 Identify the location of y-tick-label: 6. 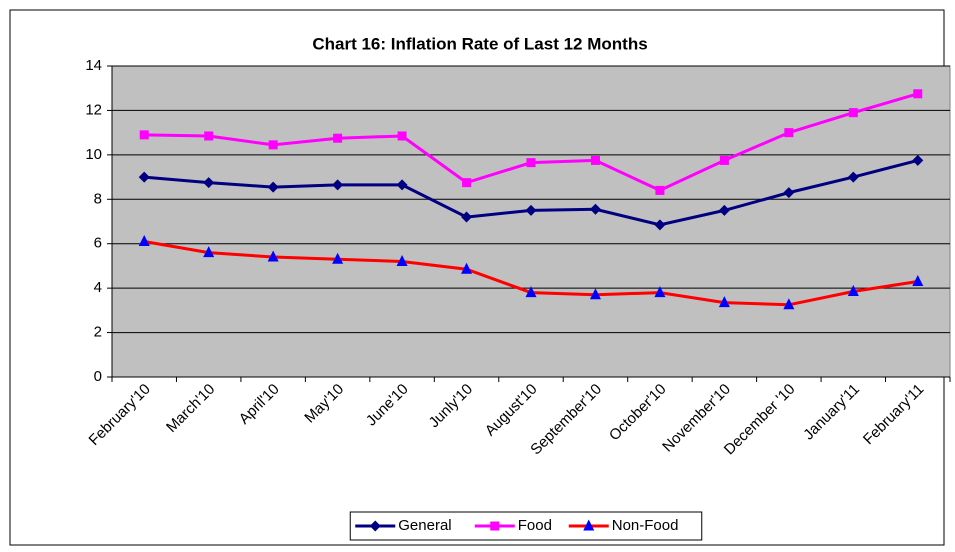
(98, 243).